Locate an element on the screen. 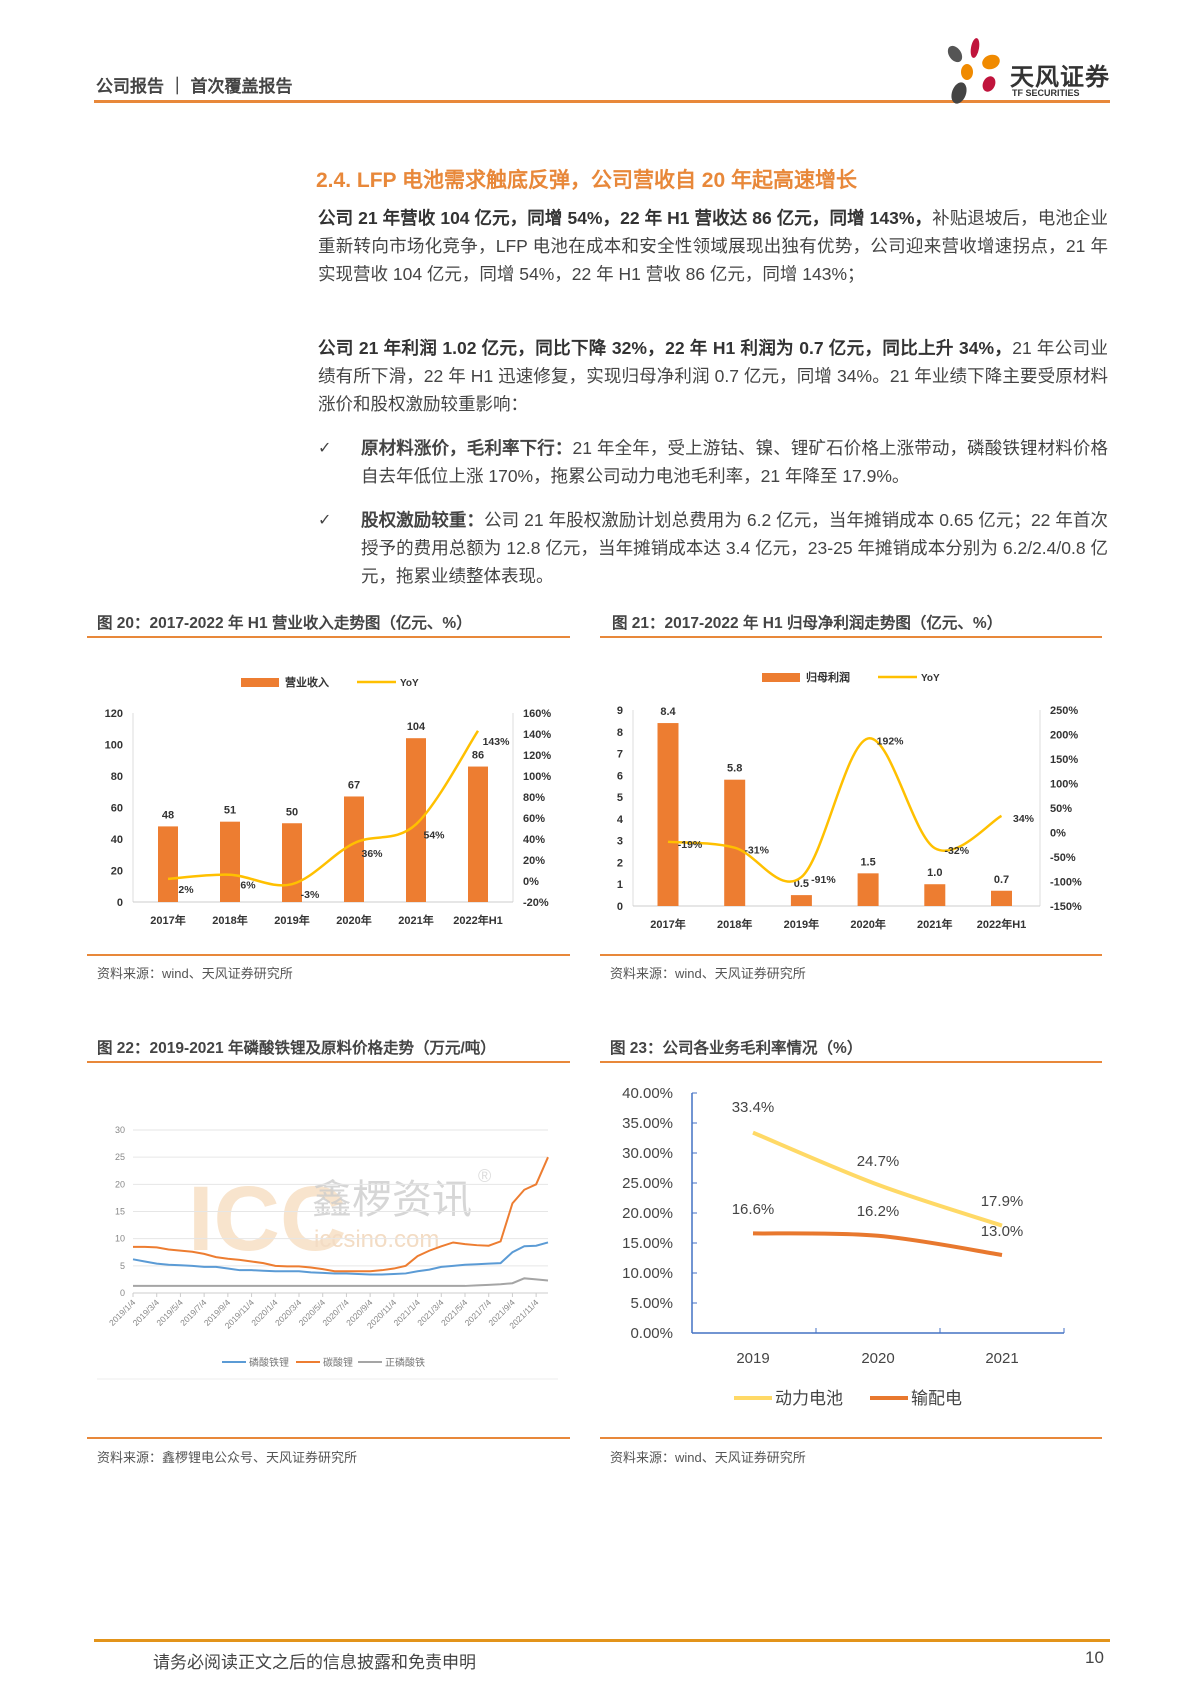 This screenshot has height=1698, width=1200. y-tick-label: 80 is located at coordinates (117, 777).